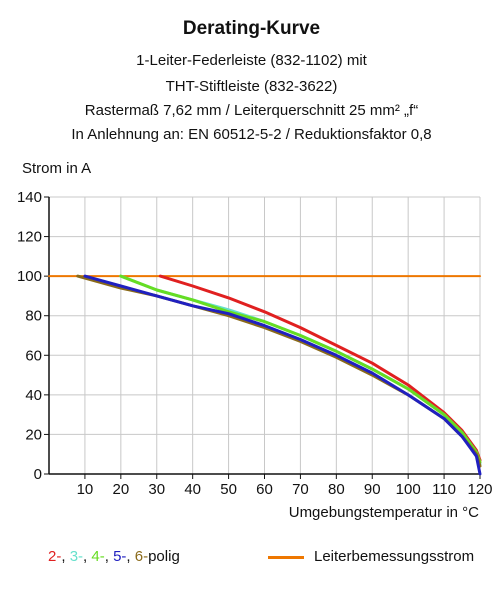 The height and width of the screenshot is (590, 503). I want to click on legend-pole-part: polig, so click(164, 556).